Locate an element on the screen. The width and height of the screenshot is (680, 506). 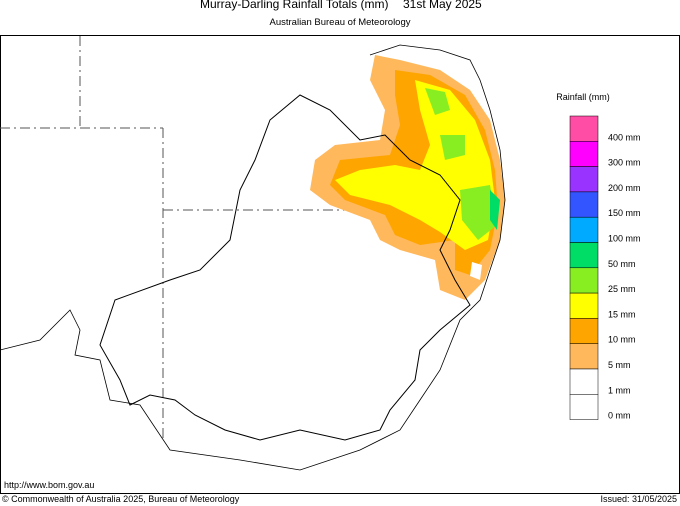
legend-label: 5 mm is located at coordinates (619, 365).